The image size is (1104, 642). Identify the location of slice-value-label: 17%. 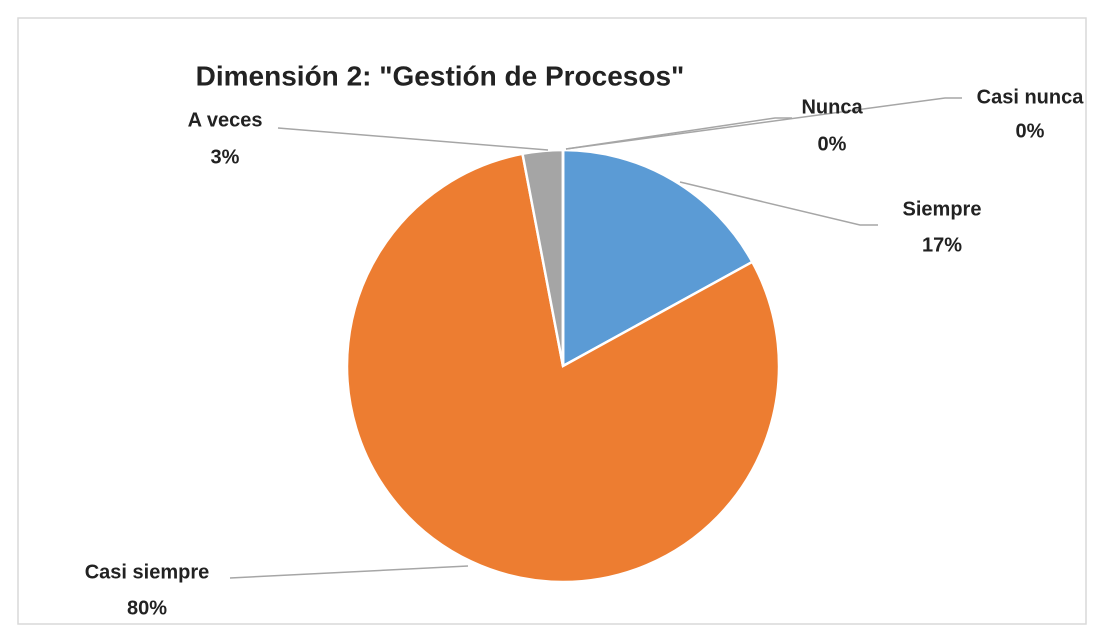
(942, 245).